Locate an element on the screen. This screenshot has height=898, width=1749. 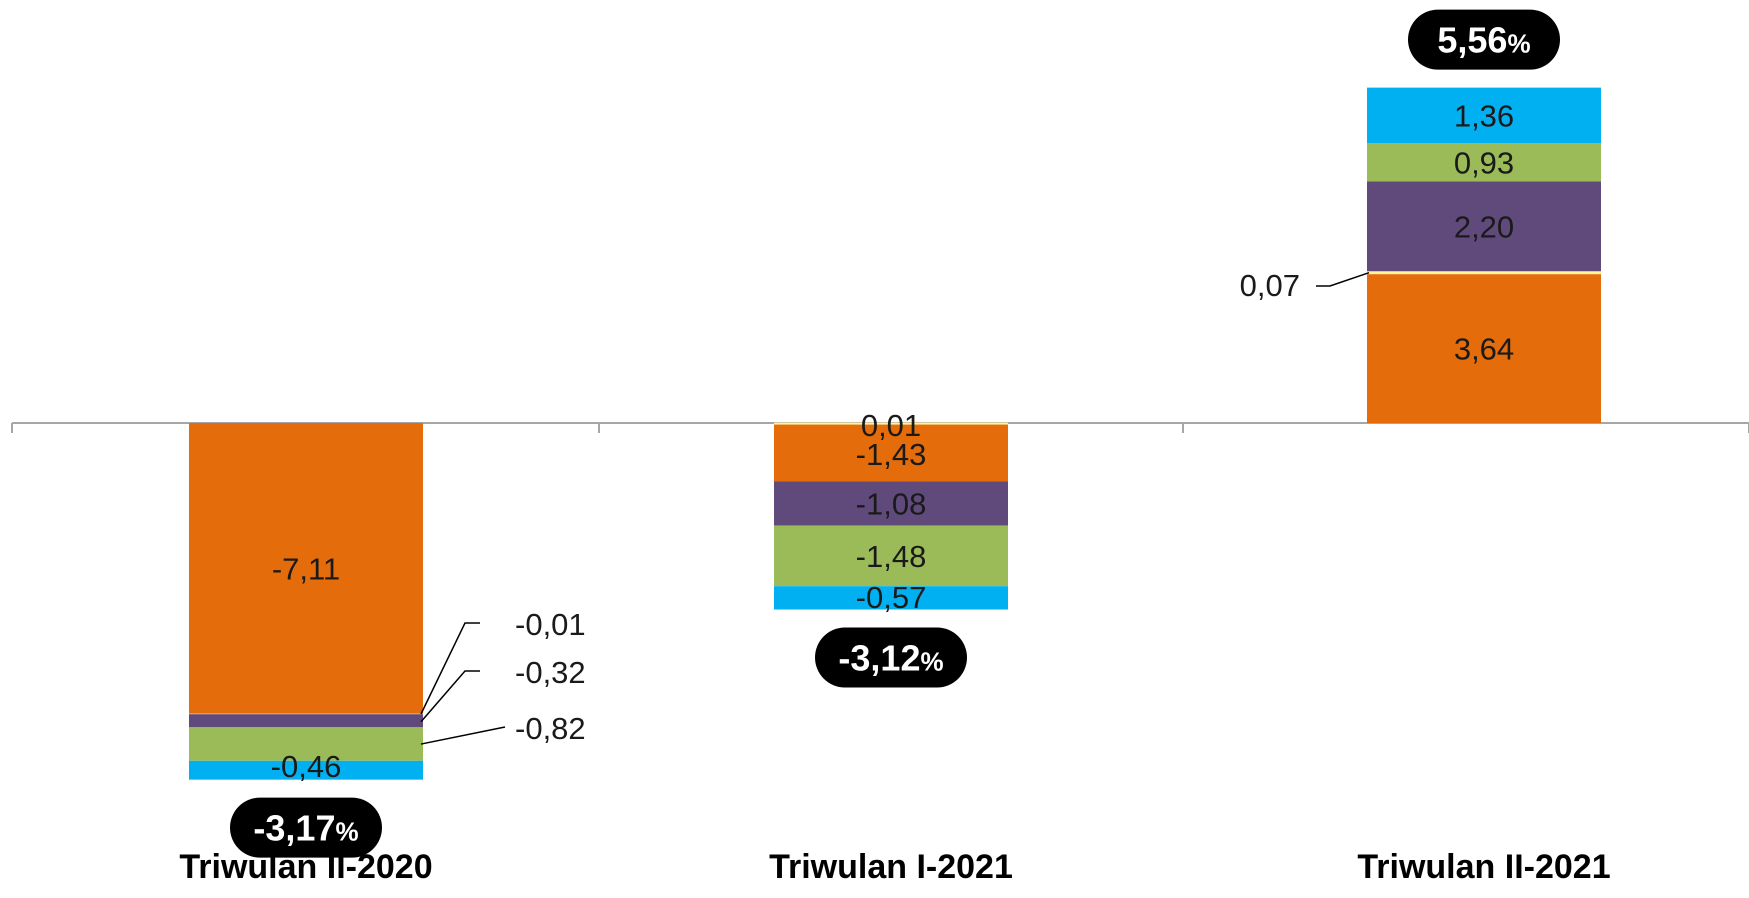
category-label-0: Triwulan II-2020 is located at coordinates (305, 867).